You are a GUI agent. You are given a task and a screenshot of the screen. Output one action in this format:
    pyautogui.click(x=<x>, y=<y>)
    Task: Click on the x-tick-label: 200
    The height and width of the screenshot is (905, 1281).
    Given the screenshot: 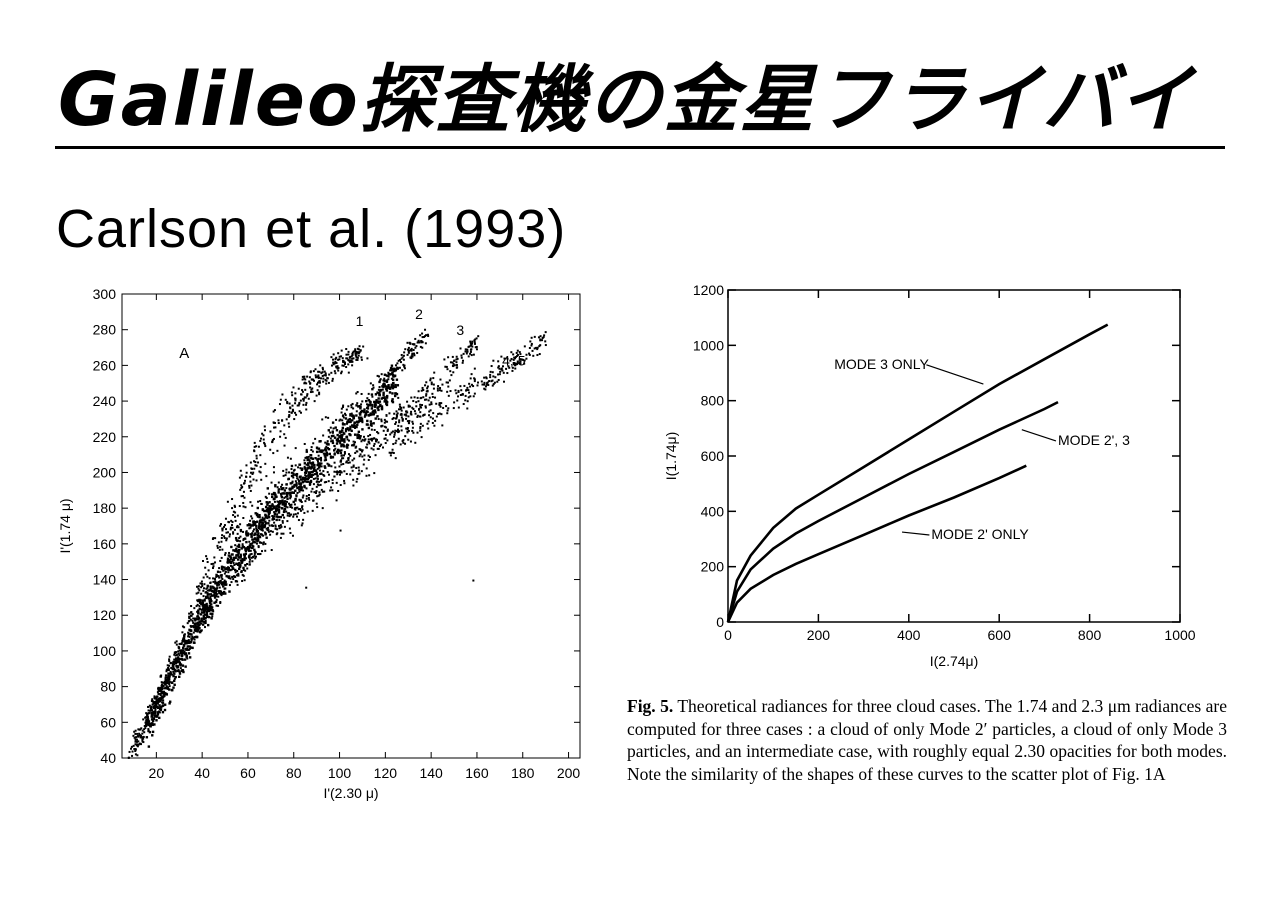 What is the action you would take?
    pyautogui.click(x=569, y=773)
    